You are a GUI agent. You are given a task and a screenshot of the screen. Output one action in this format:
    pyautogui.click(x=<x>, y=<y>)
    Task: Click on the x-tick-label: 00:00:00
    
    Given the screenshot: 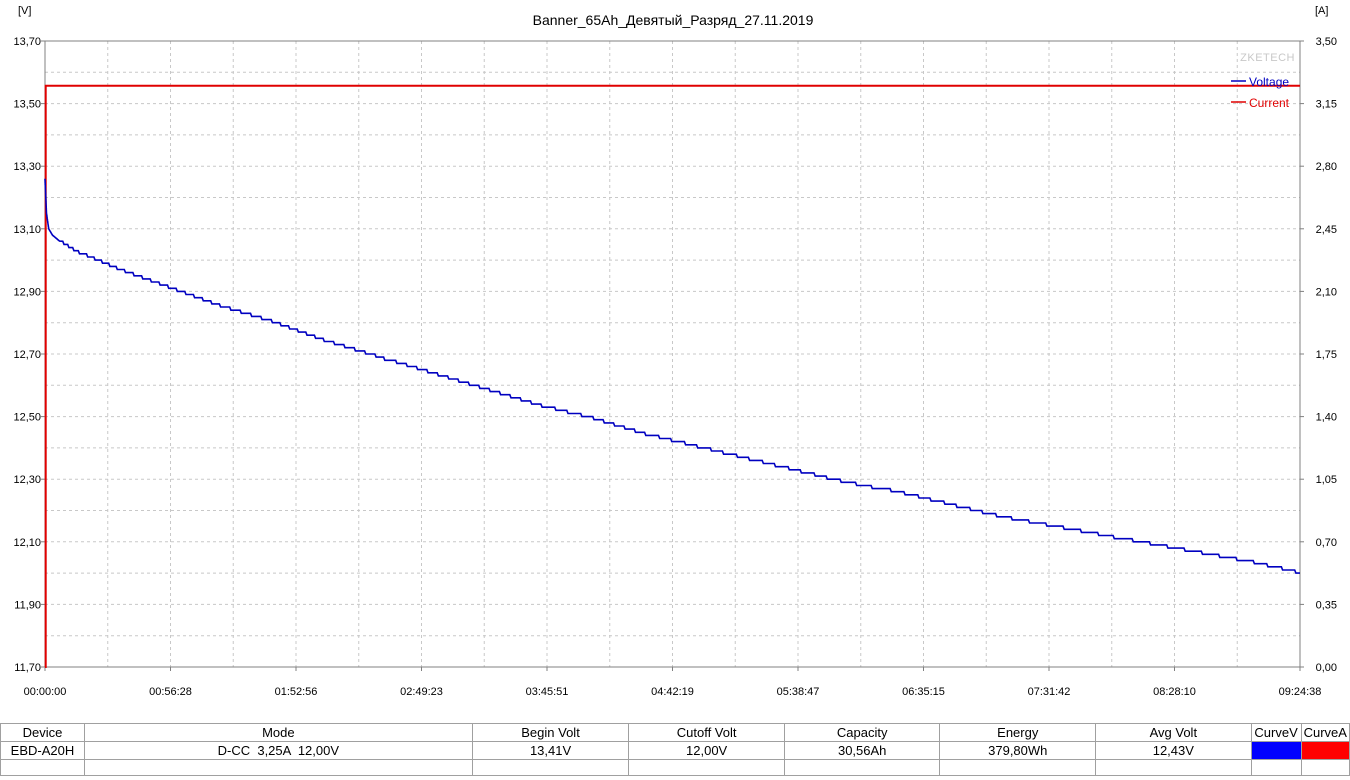 What is the action you would take?
    pyautogui.click(x=45, y=692)
    